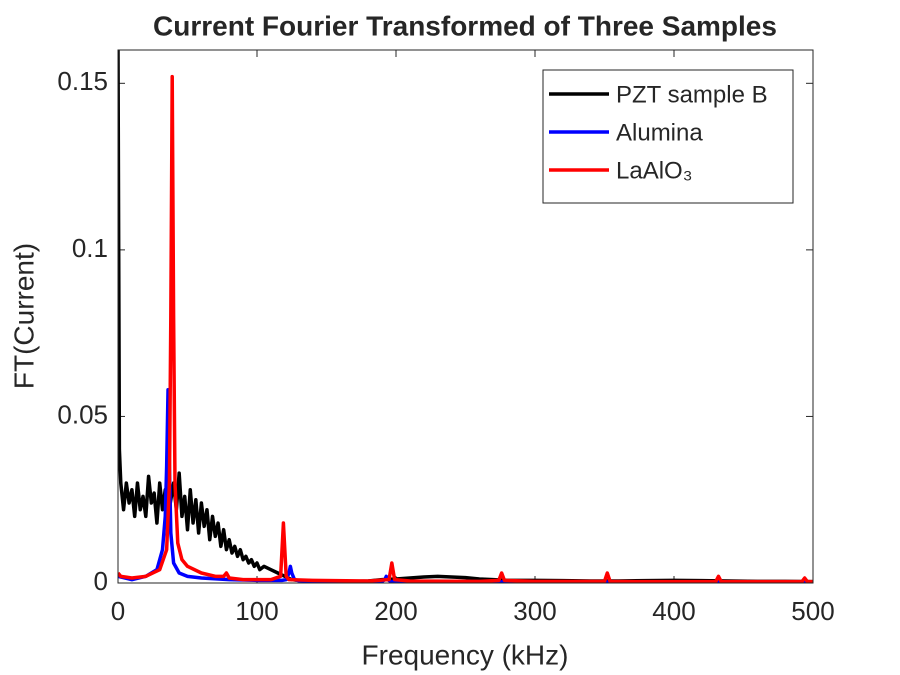 This screenshot has width=900, height=675. I want to click on x-tick-label: 500, so click(812, 611).